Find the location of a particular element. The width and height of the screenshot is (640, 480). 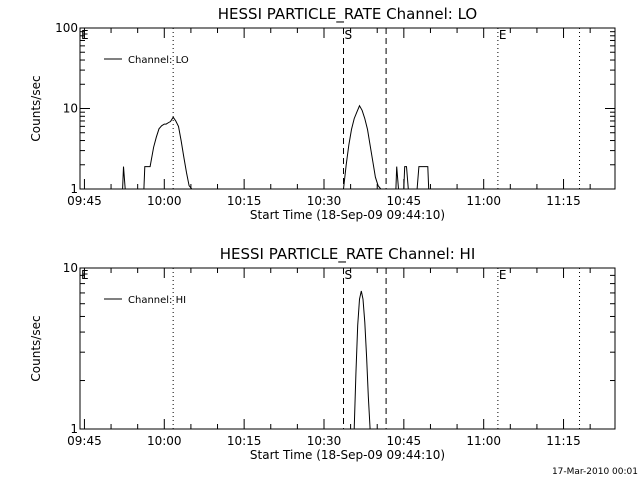

footer-timestamp: 17-Mar-2010 00:01 is located at coordinates (595, 472).